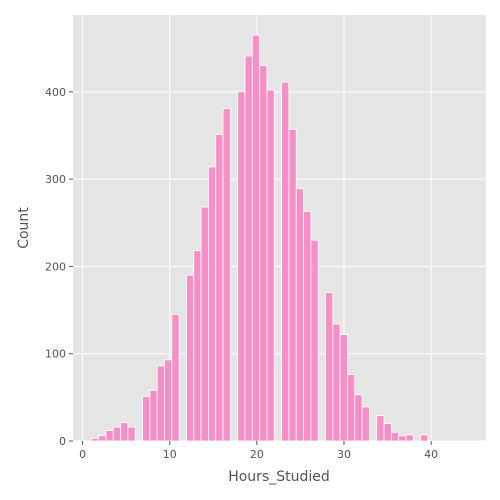 This screenshot has height=500, width=500. I want to click on x-axis-label: Hours_Studied, so click(279, 477).